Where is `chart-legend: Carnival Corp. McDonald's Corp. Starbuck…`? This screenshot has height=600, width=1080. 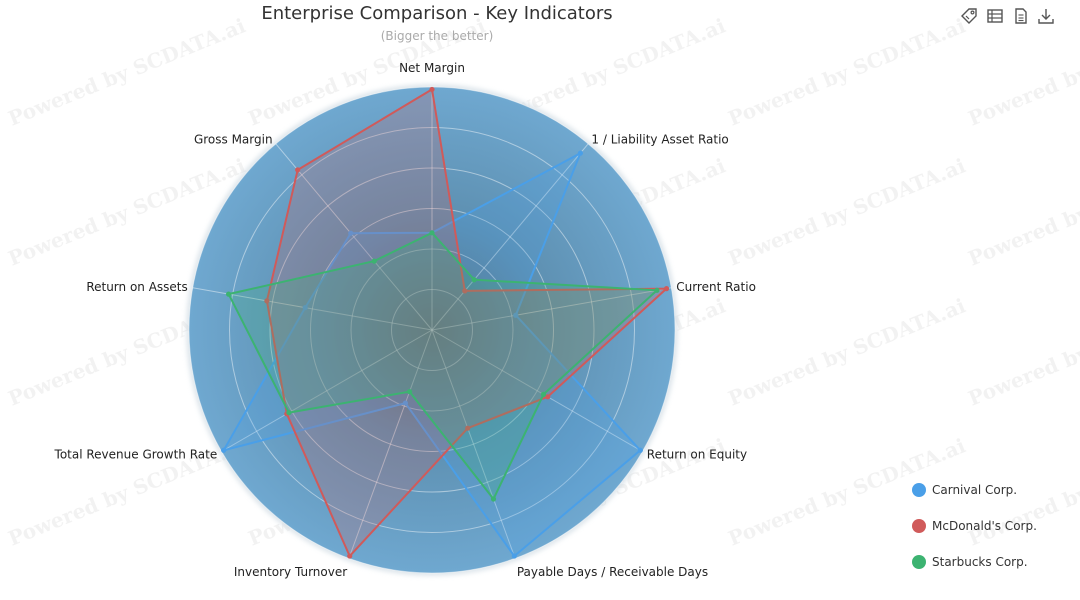 chart-legend: Carnival Corp. McDonald's Corp. Starbuck… is located at coordinates (974, 526).